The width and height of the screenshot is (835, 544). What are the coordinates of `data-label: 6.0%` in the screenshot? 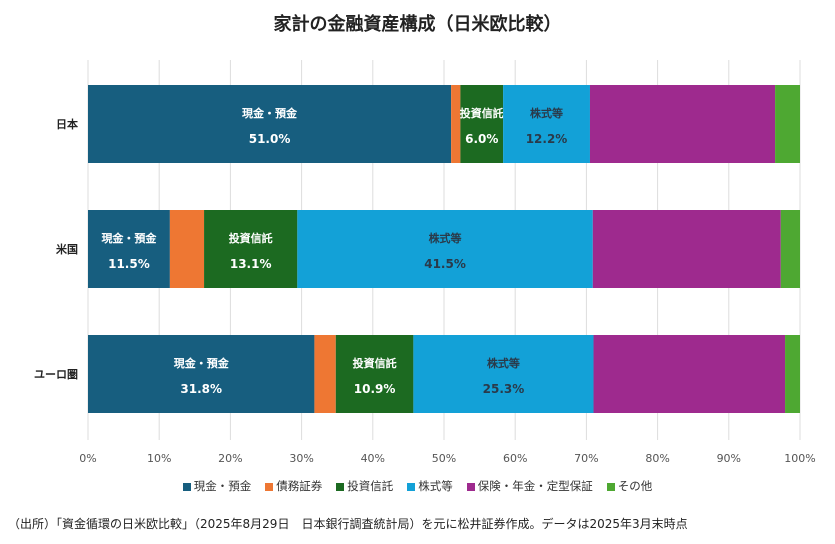 It's located at (481, 139).